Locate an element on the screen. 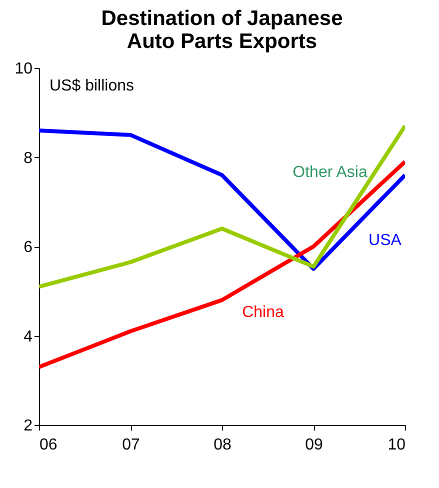 This screenshot has width=439, height=488. x-tick-label: 06 is located at coordinates (49, 445).